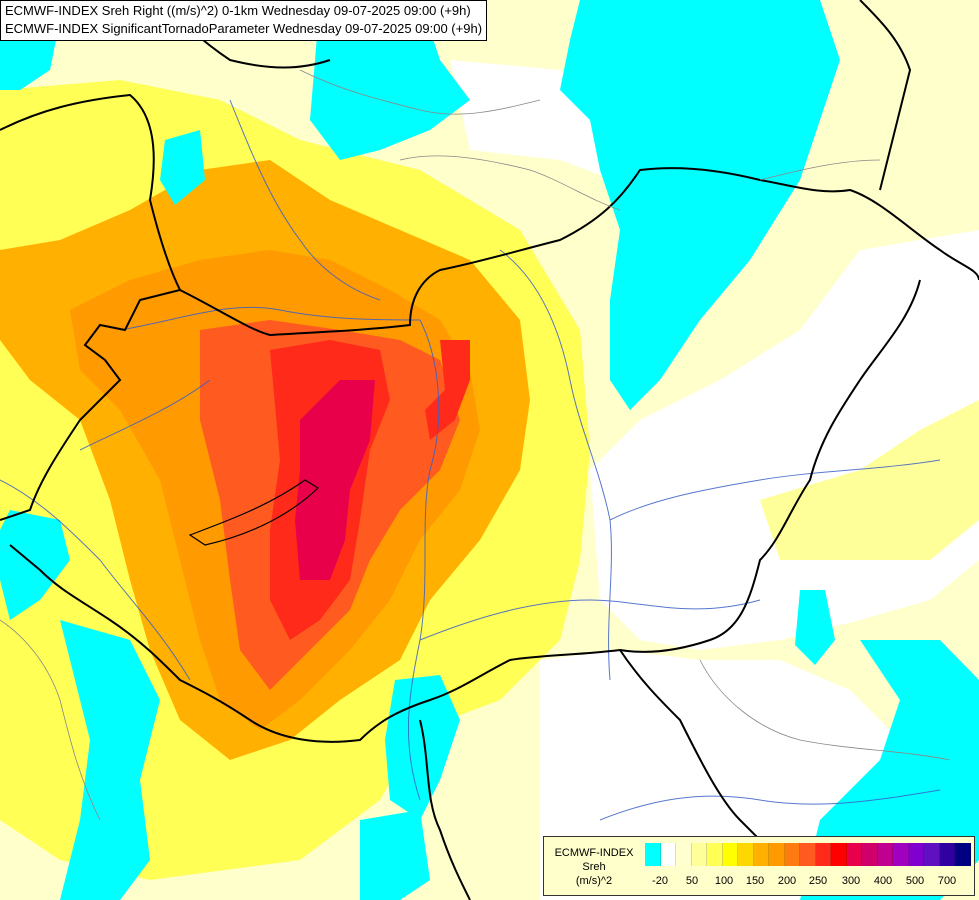 The height and width of the screenshot is (900, 979). What do you see at coordinates (851, 881) in the screenshot?
I see `legend-tick-label: 300` at bounding box center [851, 881].